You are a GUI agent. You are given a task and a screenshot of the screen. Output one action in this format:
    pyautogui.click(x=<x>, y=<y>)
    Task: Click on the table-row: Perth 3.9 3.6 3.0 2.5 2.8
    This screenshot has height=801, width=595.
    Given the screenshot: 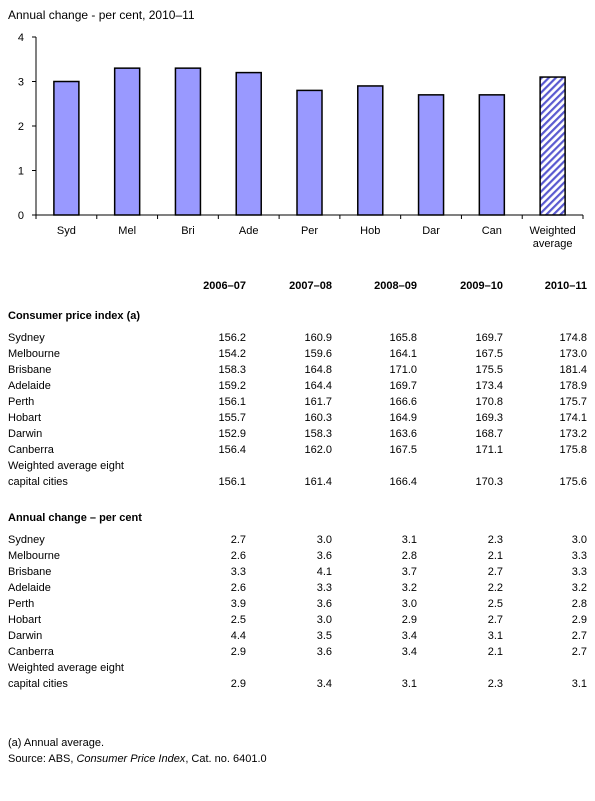 What is the action you would take?
    pyautogui.click(x=297, y=604)
    